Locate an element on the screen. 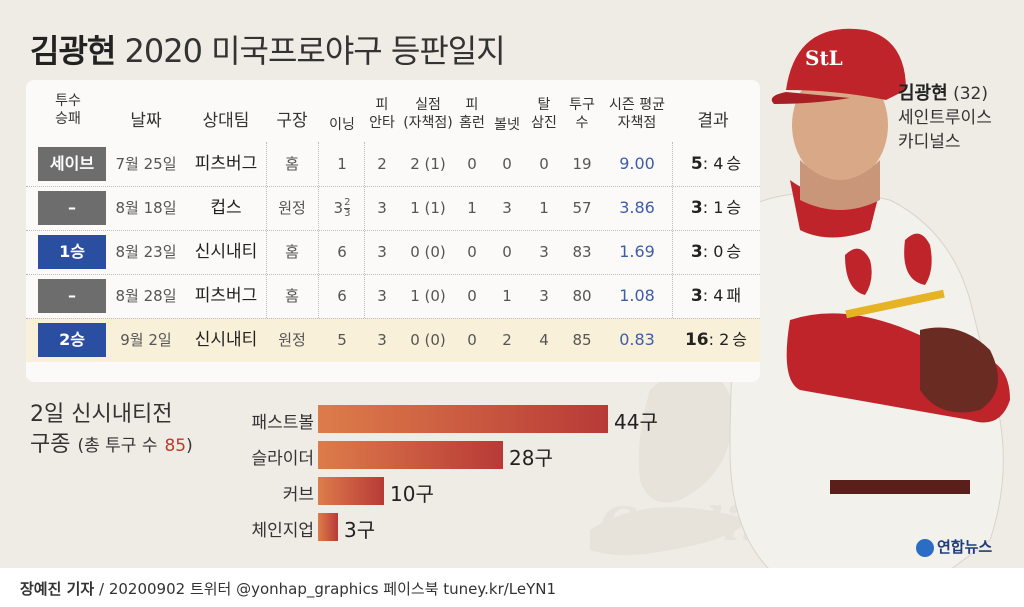 The image size is (1024, 607). pitch-mix-subtitle-total: (총 투구 수 is located at coordinates (117, 446).